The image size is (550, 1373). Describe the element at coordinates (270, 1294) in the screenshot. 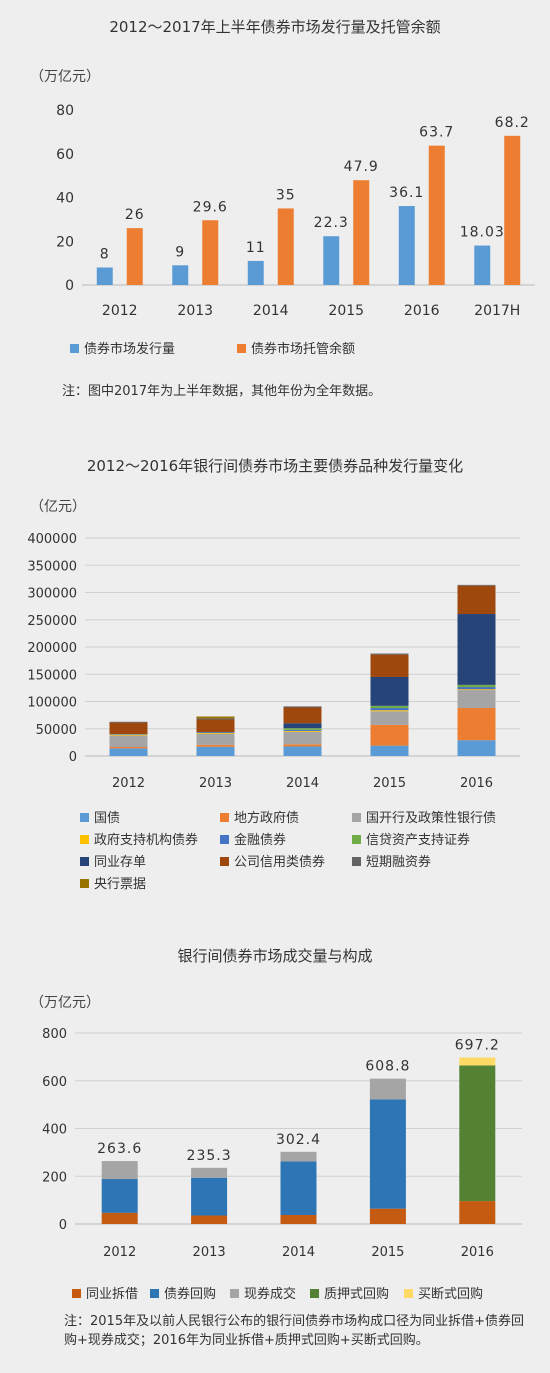

I see `legend-label: 现券成交` at that location.